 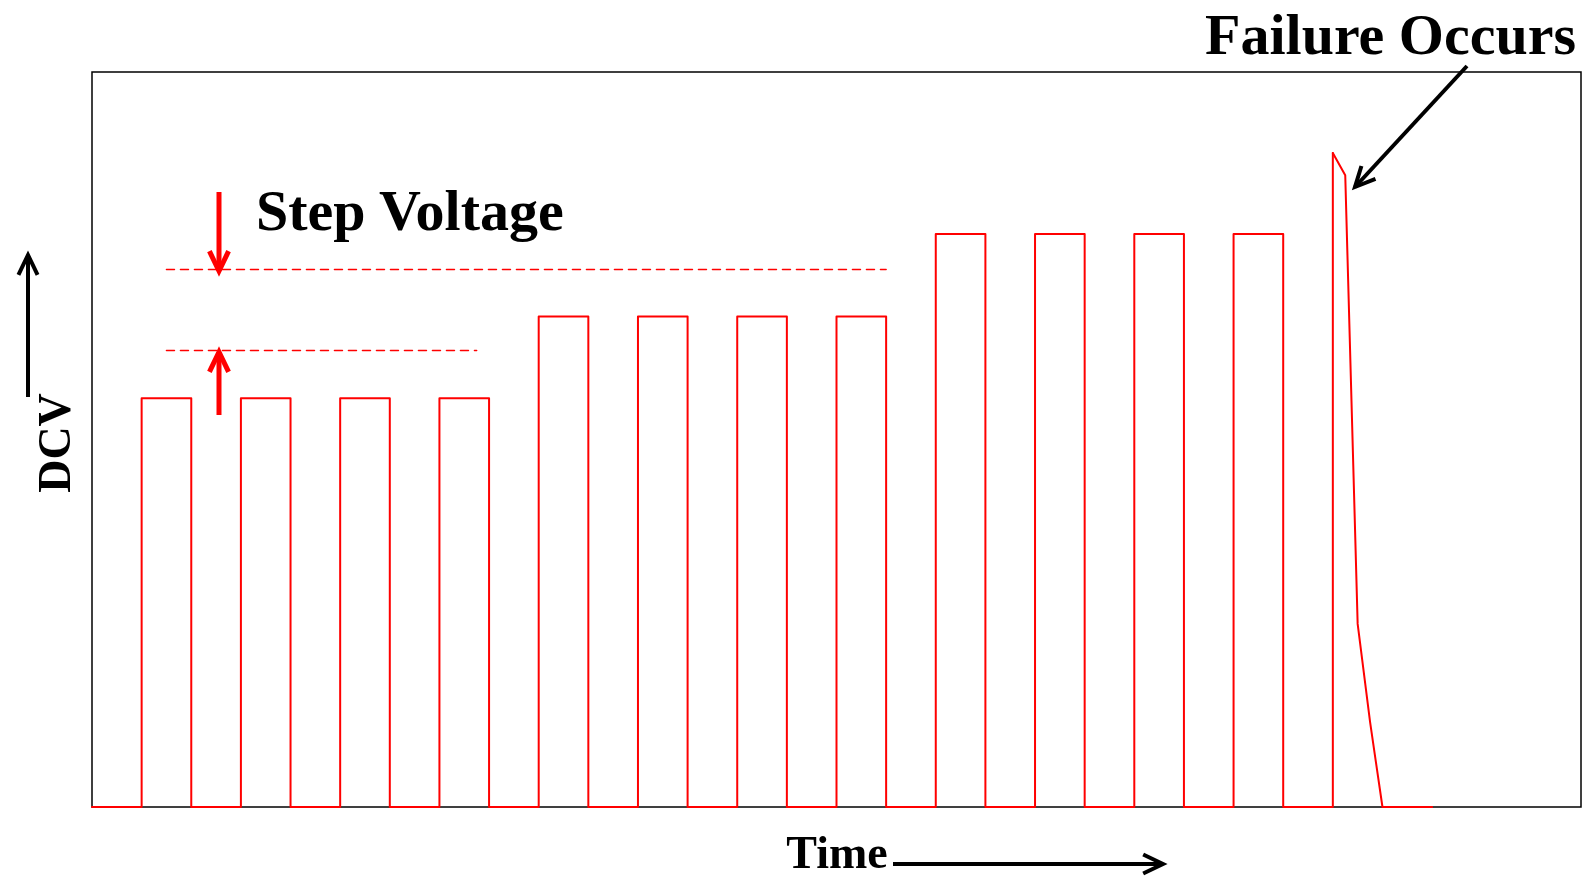 I want to click on text: Failure Occurs, so click(x=1390, y=34).